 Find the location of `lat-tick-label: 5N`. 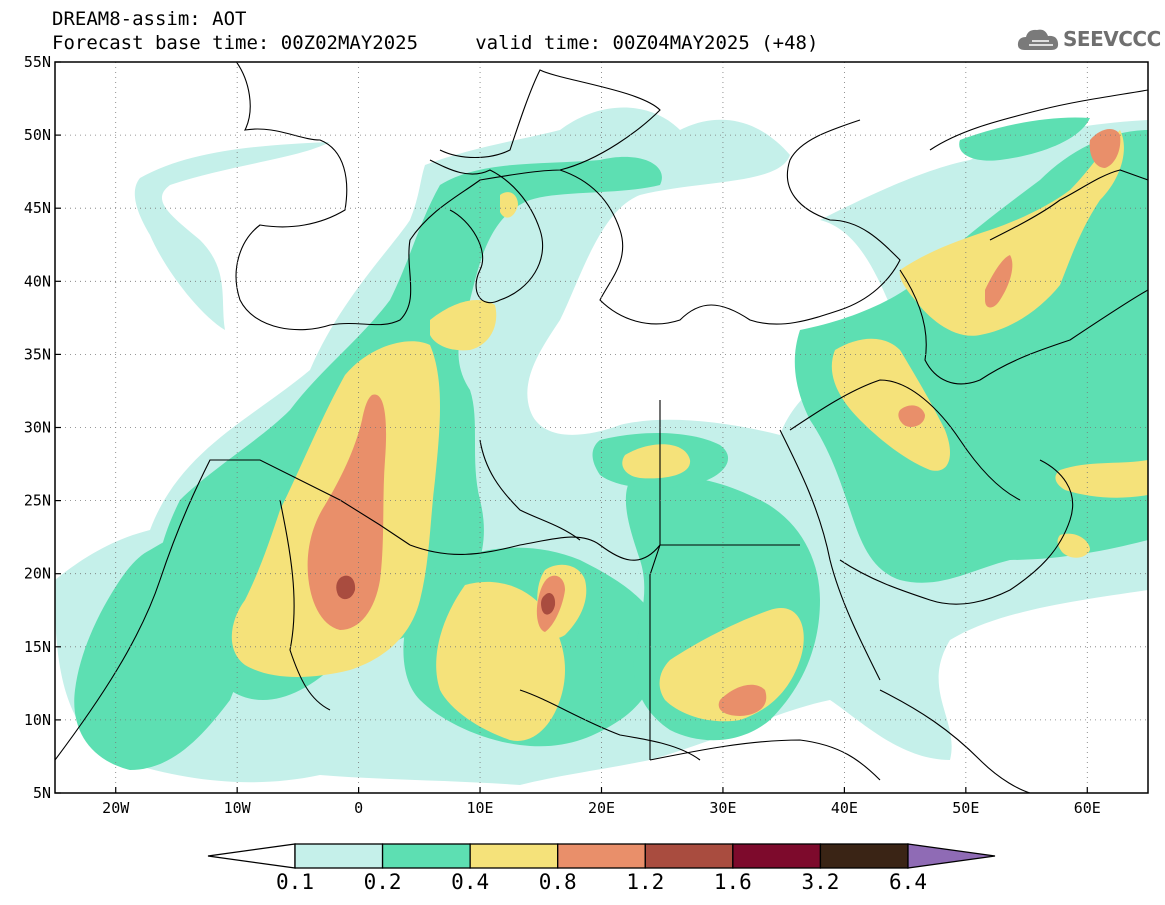

lat-tick-label: 5N is located at coordinates (42, 793).